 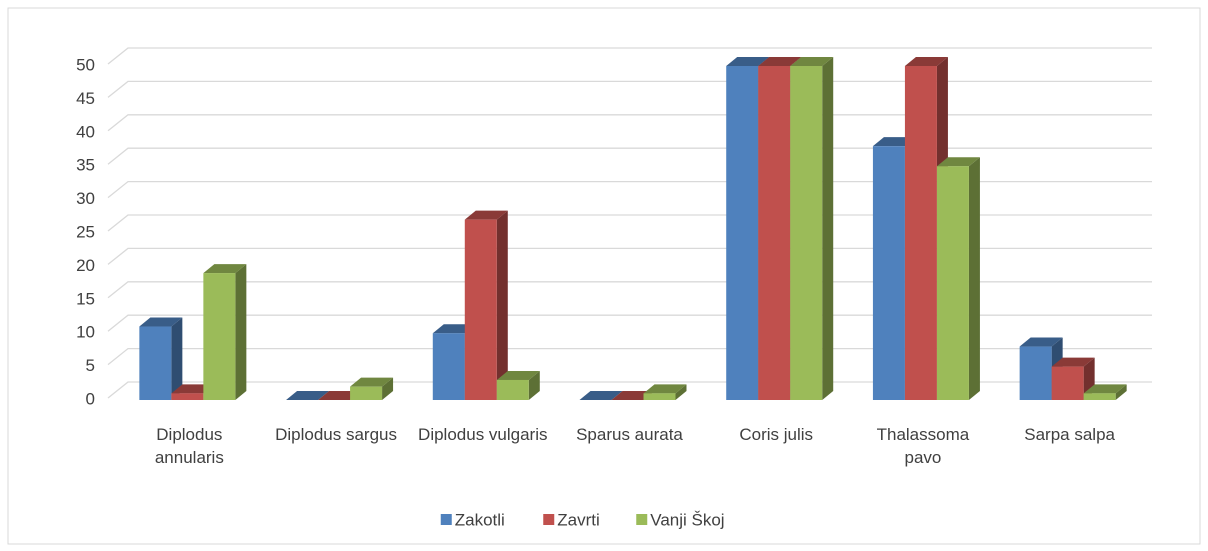 What do you see at coordinates (85, 298) in the screenshot?
I see `y-tick-label: 15` at bounding box center [85, 298].